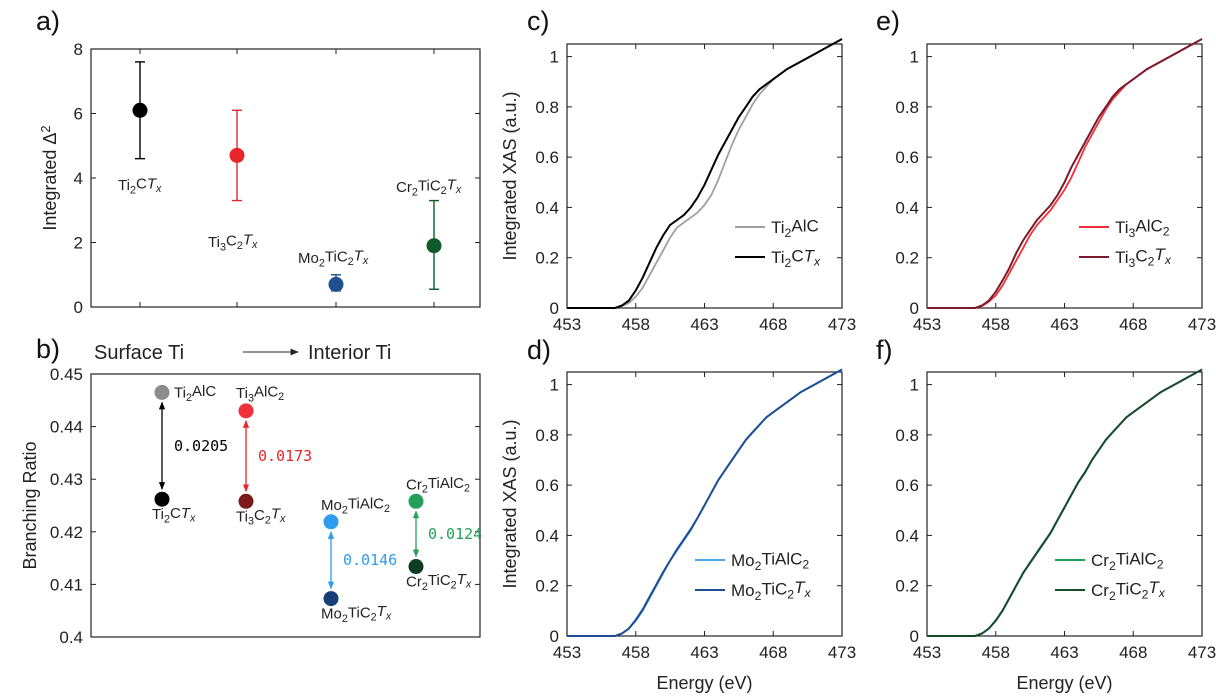 The height and width of the screenshot is (697, 1216). What do you see at coordinates (888, 21) in the screenshot?
I see `panel-label: e)` at bounding box center [888, 21].